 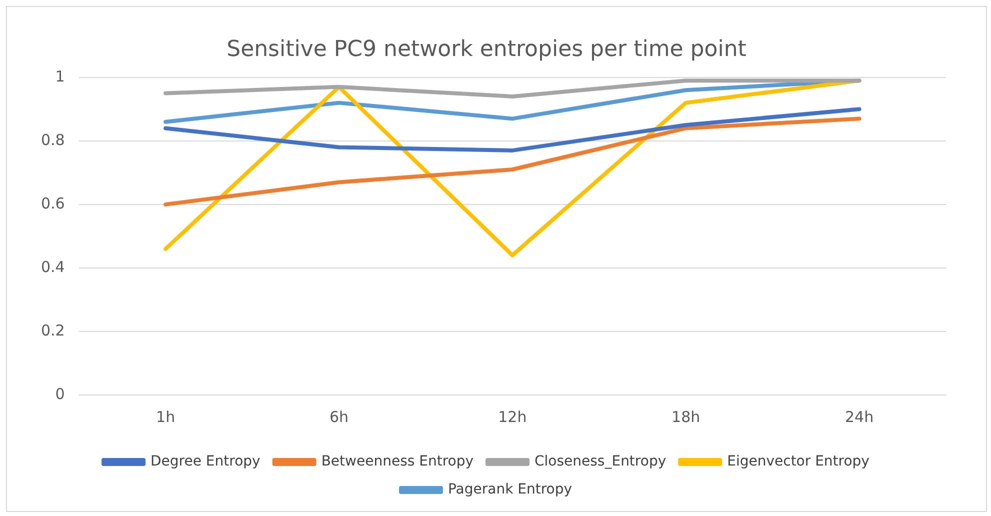 I want to click on legend-label: Degree Entropy, so click(x=205, y=462).